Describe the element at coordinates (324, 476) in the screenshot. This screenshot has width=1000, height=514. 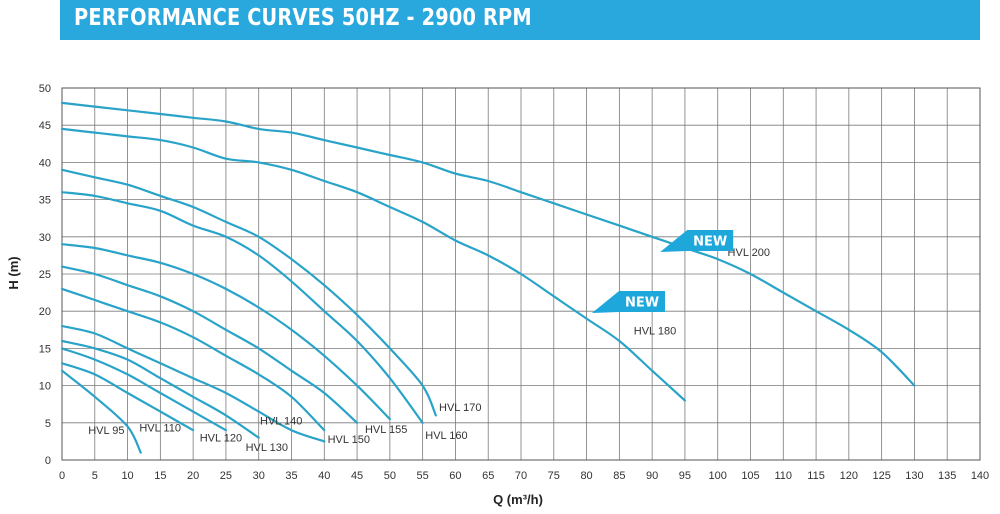
I see `x-tick-label: 40` at that location.